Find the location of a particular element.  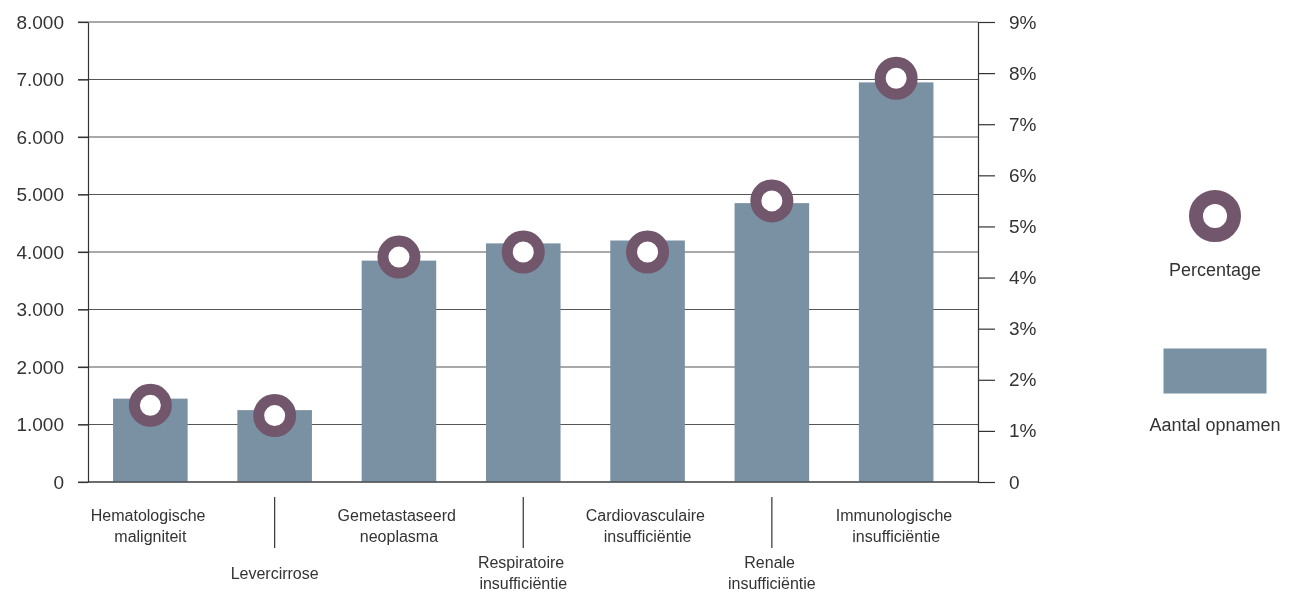

y-tick-label: 3.000 is located at coordinates (40, 310).